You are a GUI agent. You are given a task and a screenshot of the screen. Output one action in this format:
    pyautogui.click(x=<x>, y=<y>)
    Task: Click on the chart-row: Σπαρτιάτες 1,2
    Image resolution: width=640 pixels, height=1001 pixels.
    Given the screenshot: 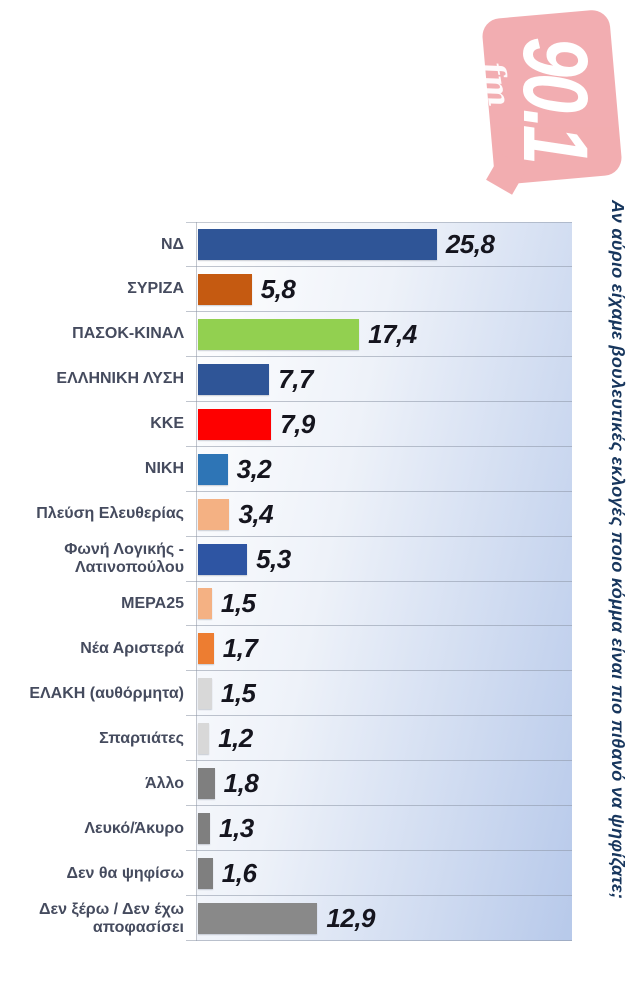 What is the action you would take?
    pyautogui.click(x=289, y=739)
    